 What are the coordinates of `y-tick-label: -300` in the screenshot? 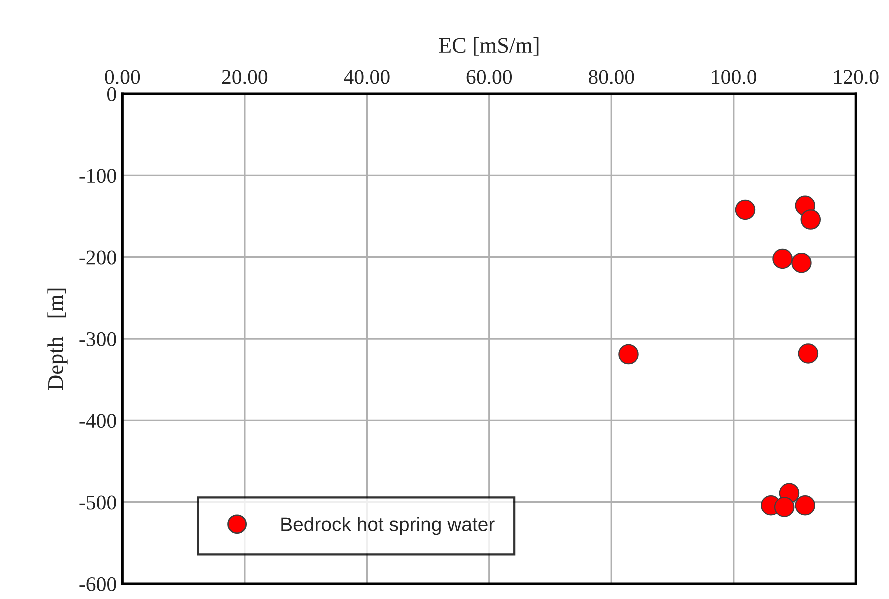 It's located at (98, 339).